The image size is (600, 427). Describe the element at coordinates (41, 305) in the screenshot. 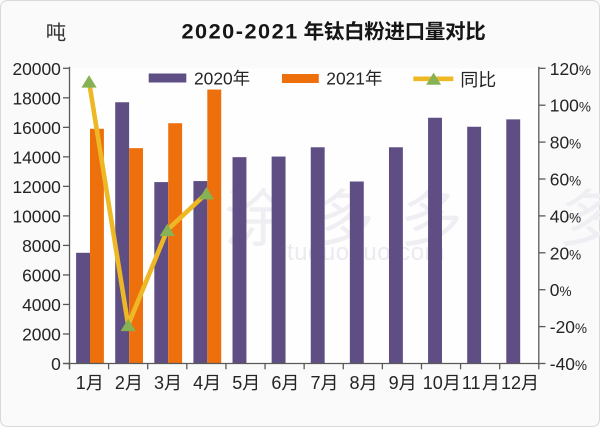

I see `svg-text: 4000` at that location.